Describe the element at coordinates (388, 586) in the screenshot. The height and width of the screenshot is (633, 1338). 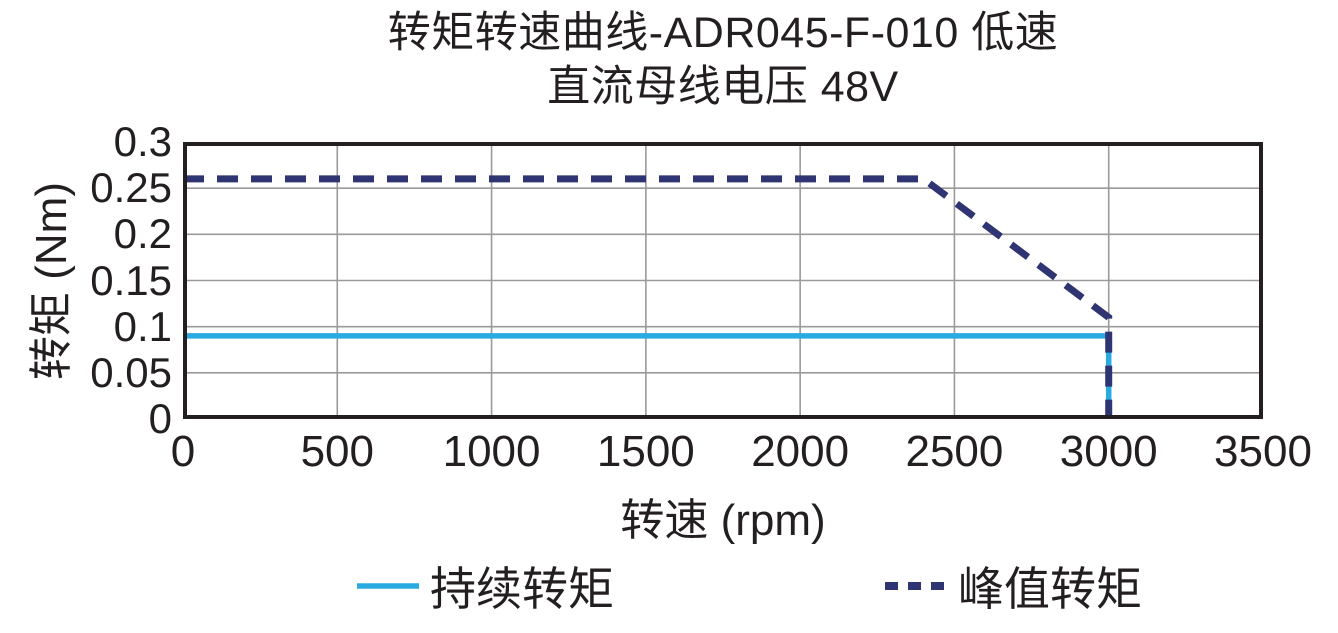
I see `solid-line-sample-icon` at that location.